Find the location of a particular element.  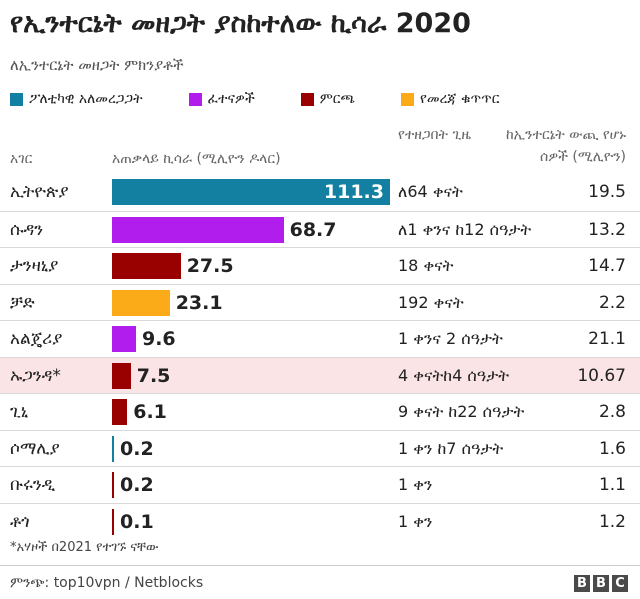

users-offline-cell: 1.6 is located at coordinates (612, 448).